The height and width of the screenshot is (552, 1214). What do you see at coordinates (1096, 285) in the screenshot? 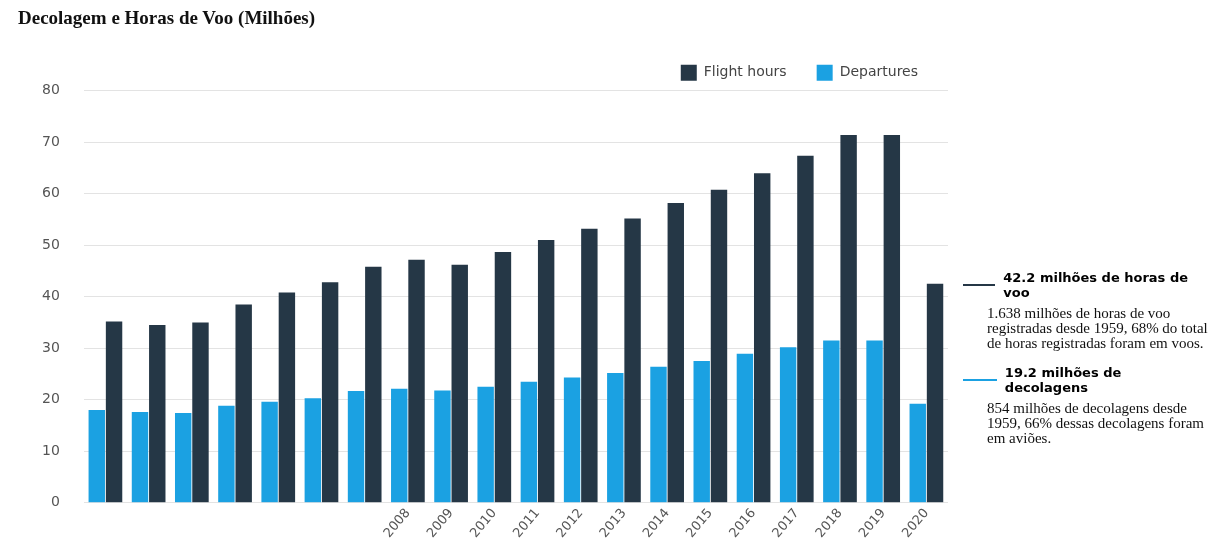
I see `text: 42.2 milhões de horas de voo` at bounding box center [1096, 285].